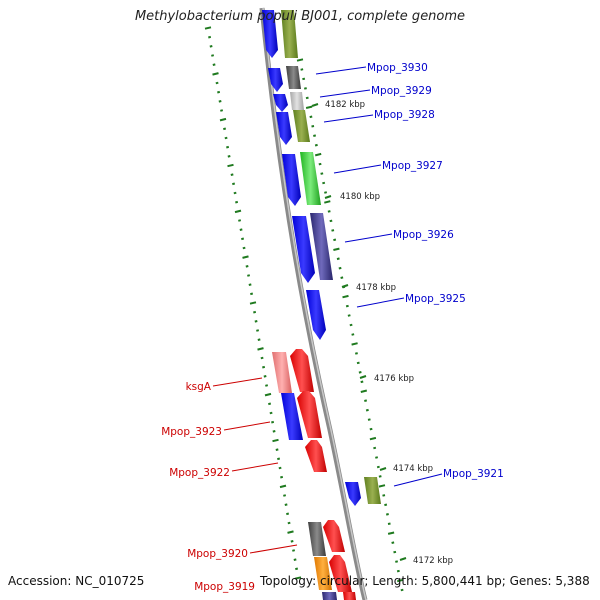  I want to click on kbp-marker-label: 4174 kbp, so click(413, 469).